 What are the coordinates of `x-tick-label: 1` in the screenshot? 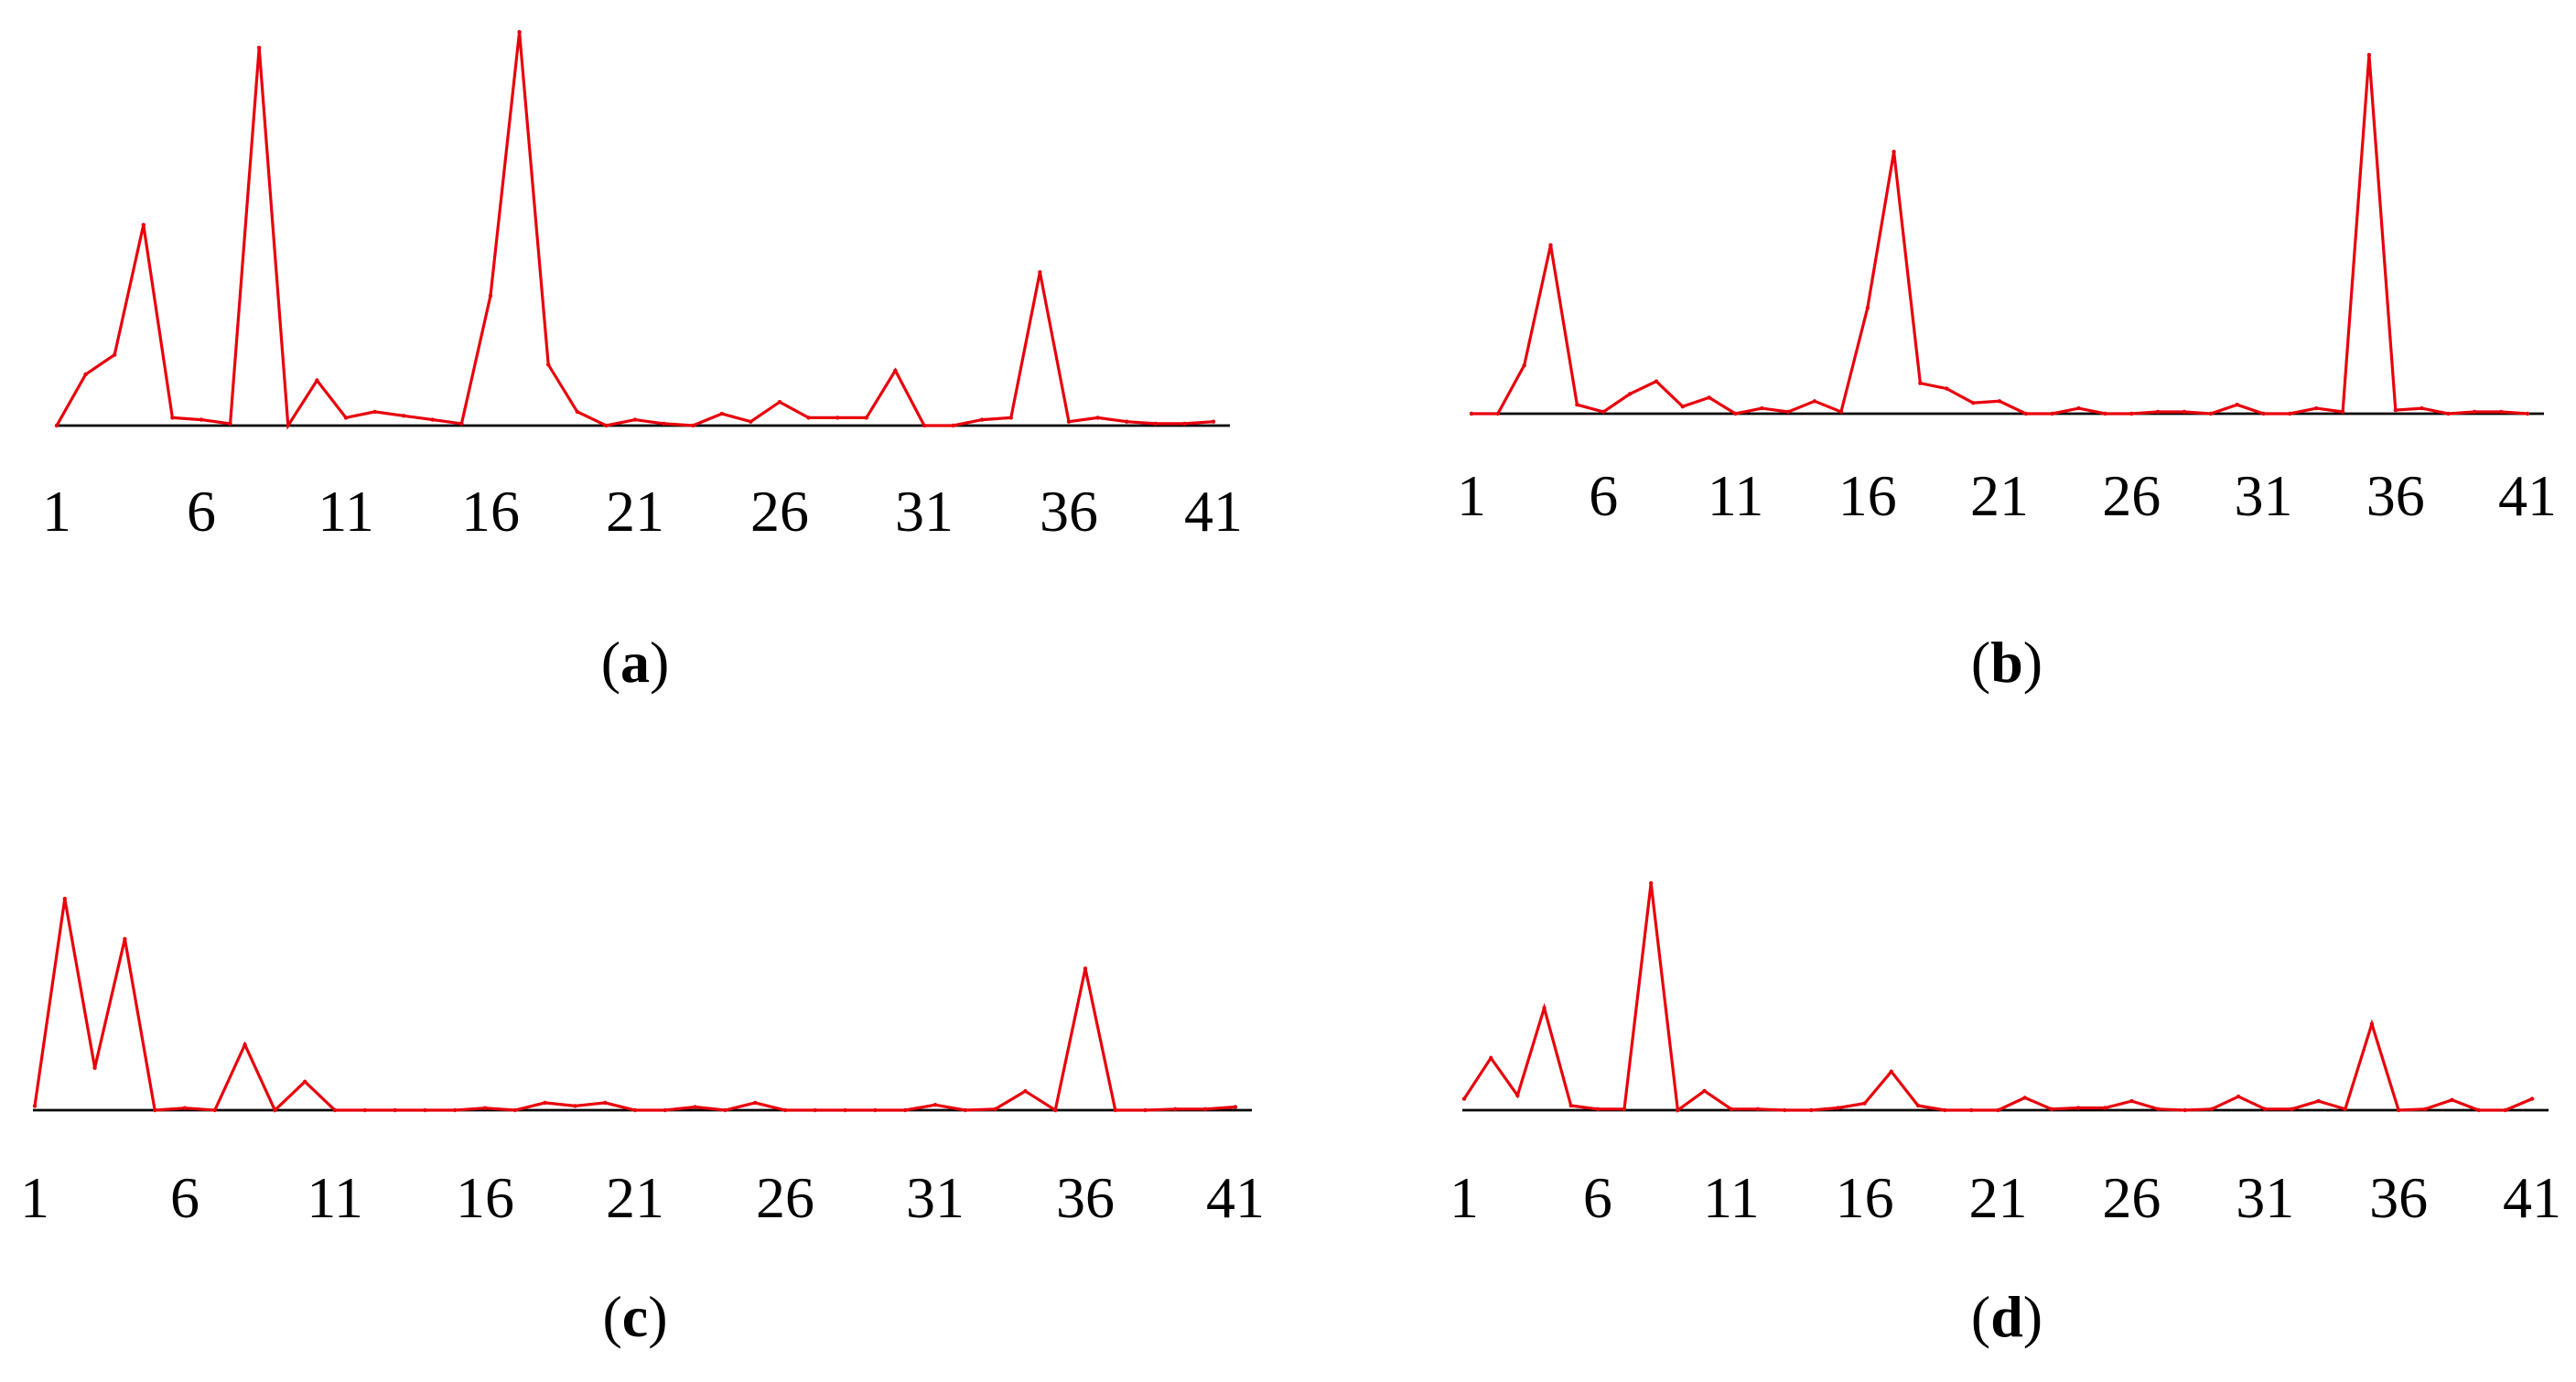 It's located at (1472, 495).